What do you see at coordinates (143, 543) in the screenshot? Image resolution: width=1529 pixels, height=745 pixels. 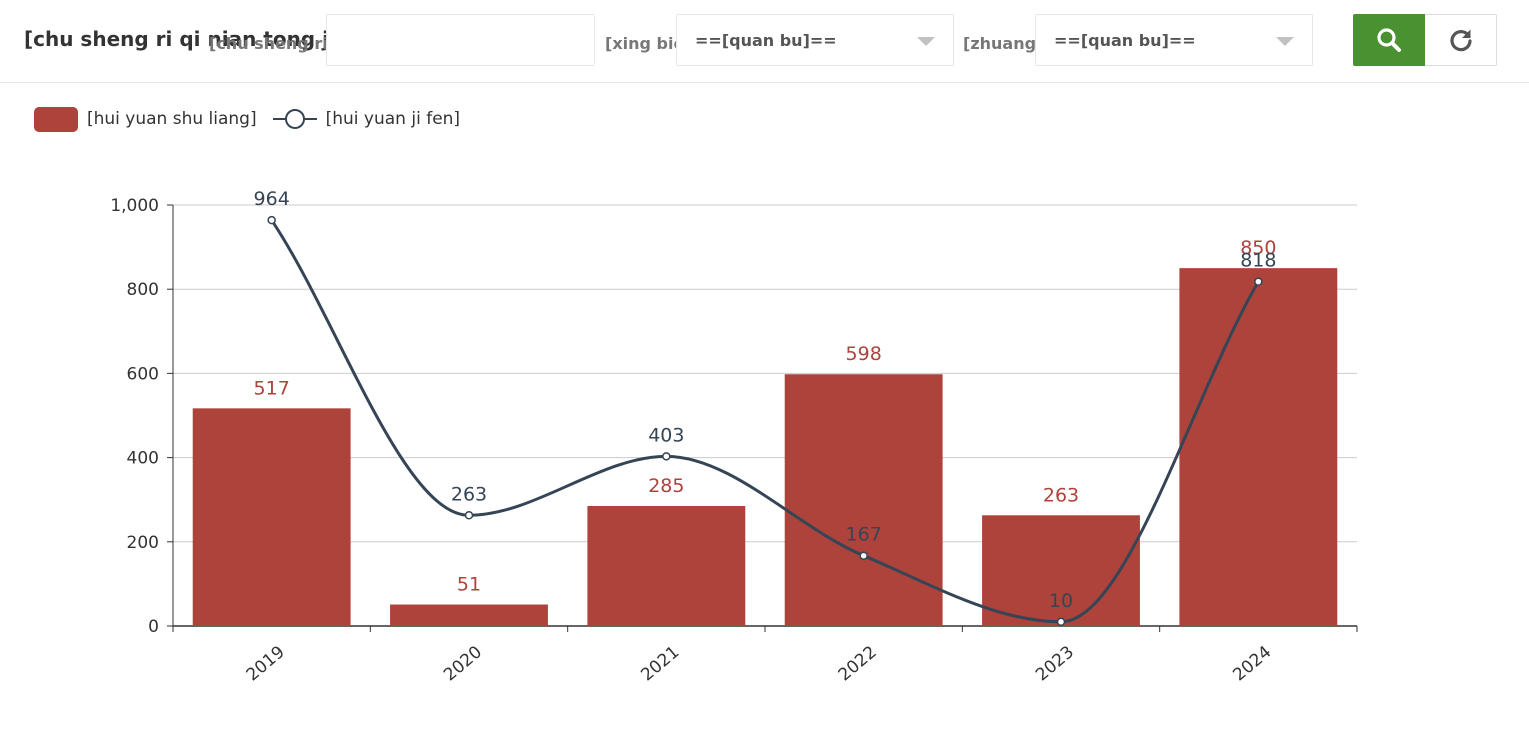 I see `y-tick-label: 200` at bounding box center [143, 543].